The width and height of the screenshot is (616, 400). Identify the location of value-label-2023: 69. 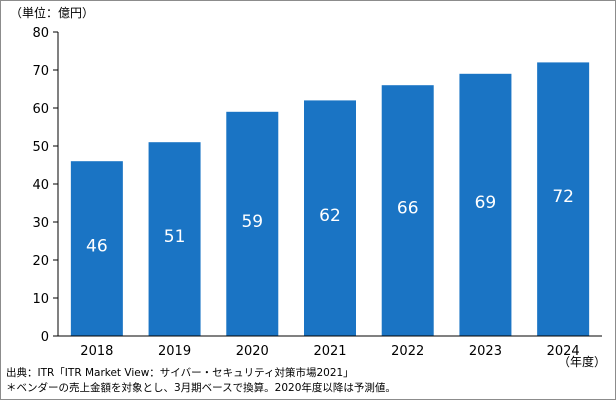
(486, 203).